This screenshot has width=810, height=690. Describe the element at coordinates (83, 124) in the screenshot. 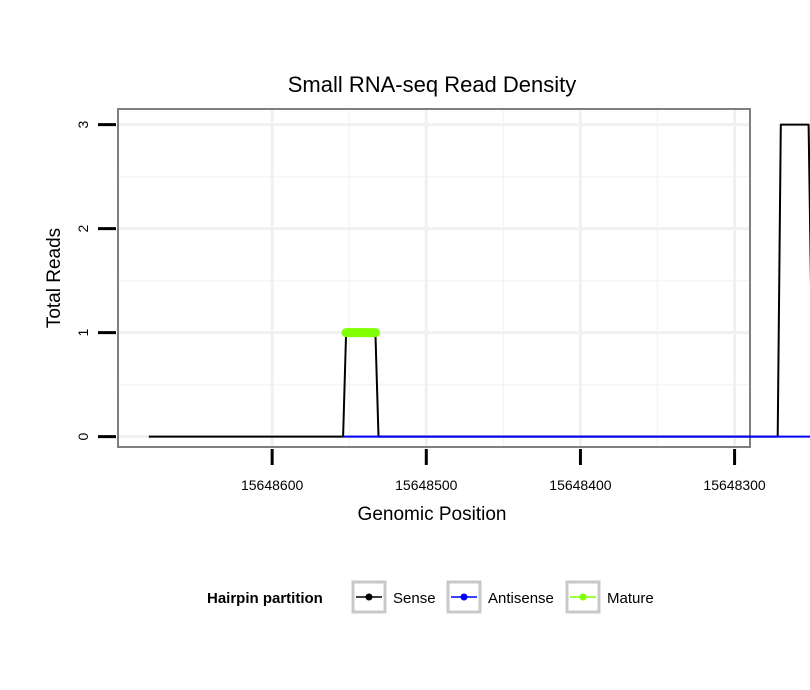

I see `y-tick-label: 3` at that location.